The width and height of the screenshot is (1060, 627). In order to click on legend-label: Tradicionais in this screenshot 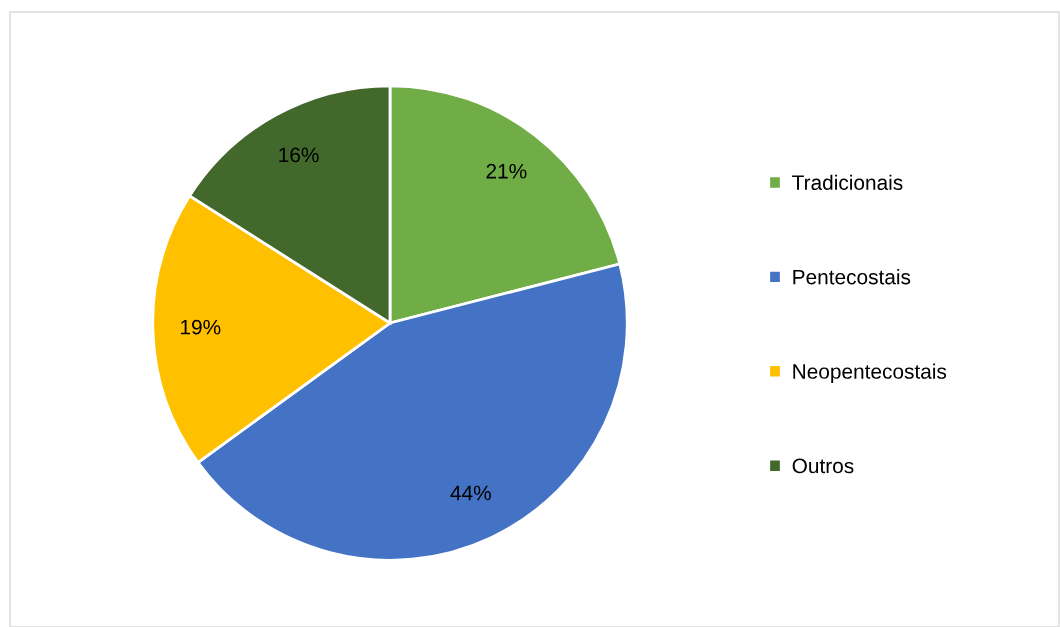, I will do `click(847, 182)`.